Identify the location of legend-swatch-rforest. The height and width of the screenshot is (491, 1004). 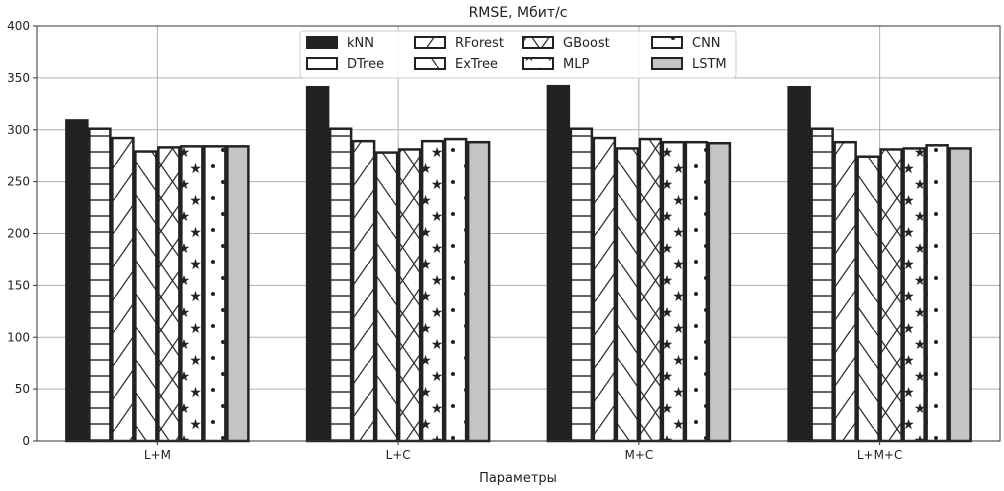
(430, 42).